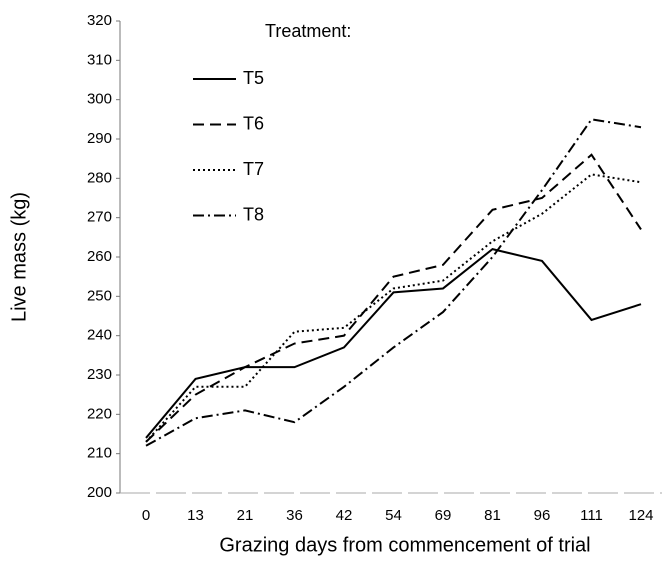 This screenshot has width=662, height=565. I want to click on y-tick-label: 230, so click(99, 374).